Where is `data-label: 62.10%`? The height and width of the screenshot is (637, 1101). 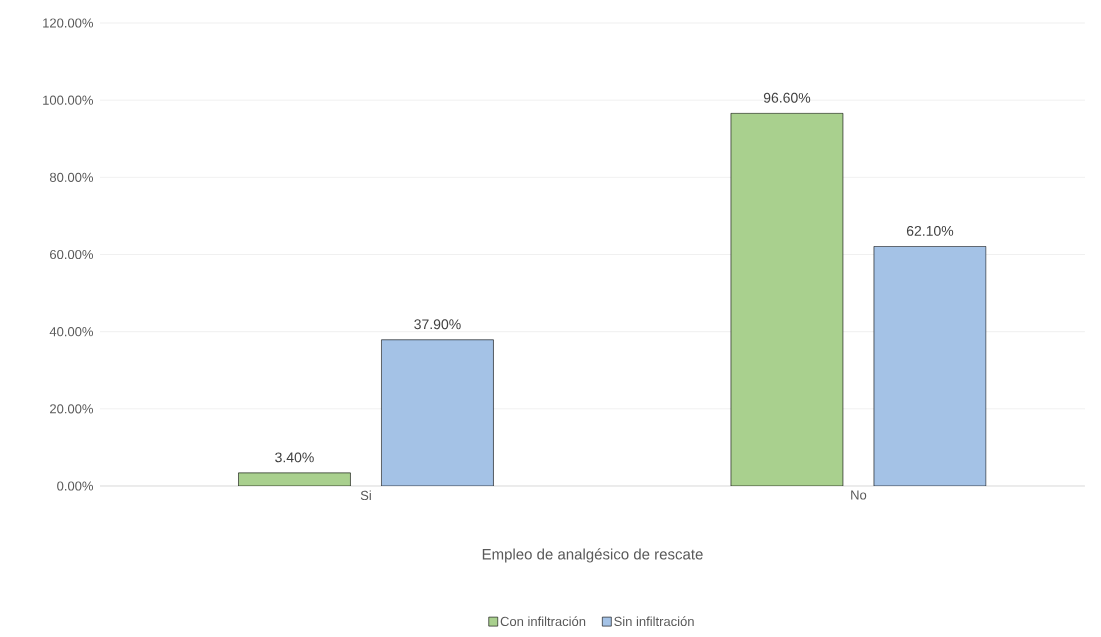
data-label: 62.10% is located at coordinates (930, 230).